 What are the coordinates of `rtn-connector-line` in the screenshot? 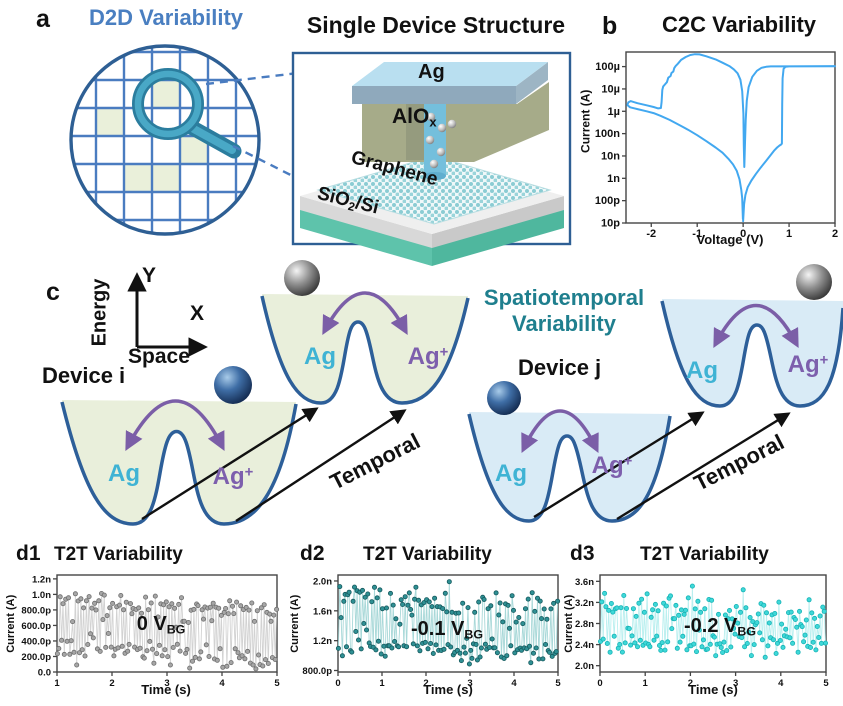 It's located at (167, 631).